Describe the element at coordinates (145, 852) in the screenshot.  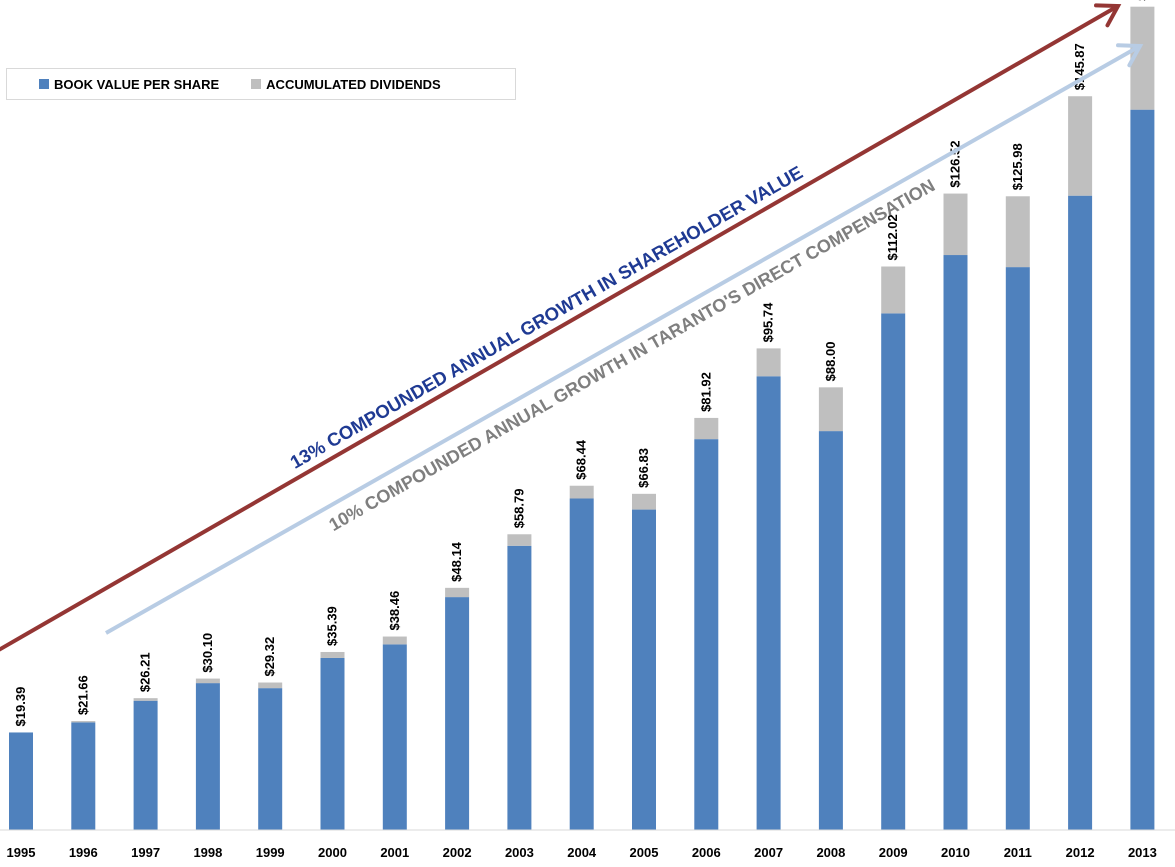
I see `x-tick-label-1997: 1997` at that location.